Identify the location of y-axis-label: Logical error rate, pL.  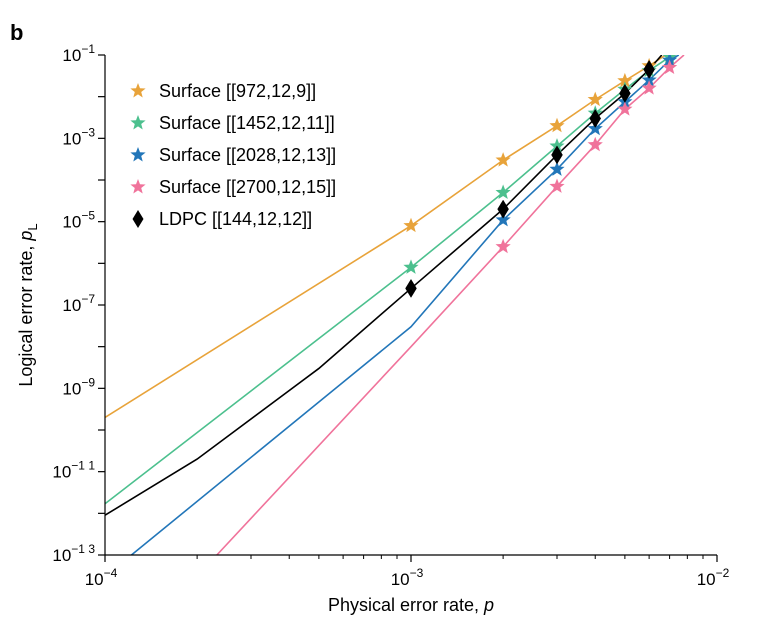
(28, 304).